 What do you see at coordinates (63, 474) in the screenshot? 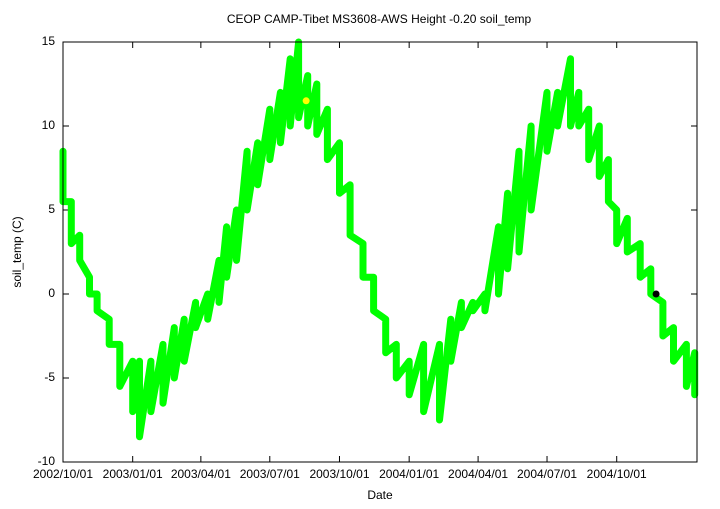
I see `x-tick-label: 2002/10/01` at bounding box center [63, 474].